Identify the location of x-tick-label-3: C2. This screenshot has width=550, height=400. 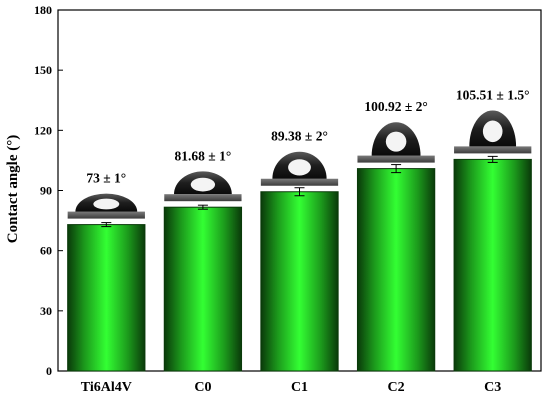
(396, 387).